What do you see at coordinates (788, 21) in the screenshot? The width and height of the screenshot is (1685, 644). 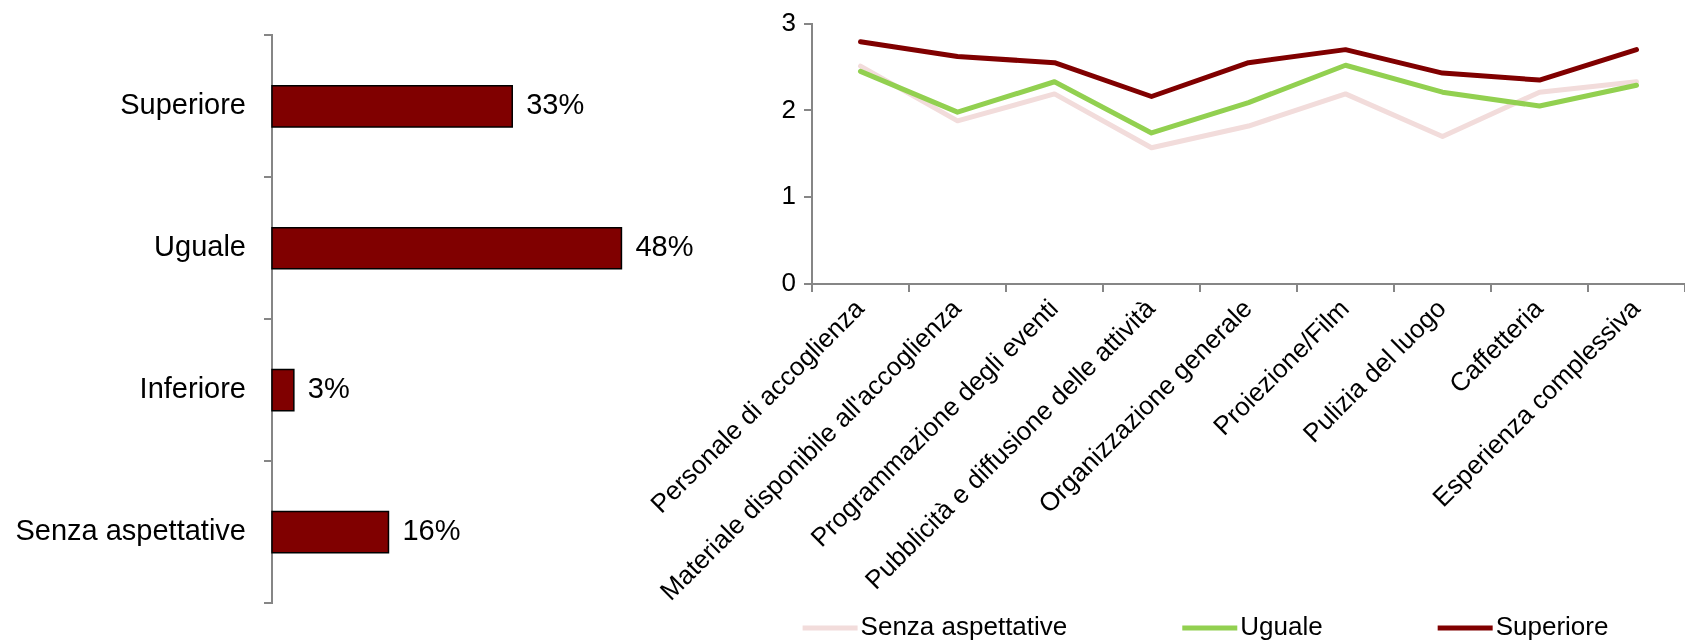 I see `y-tick-label: 3` at bounding box center [788, 21].